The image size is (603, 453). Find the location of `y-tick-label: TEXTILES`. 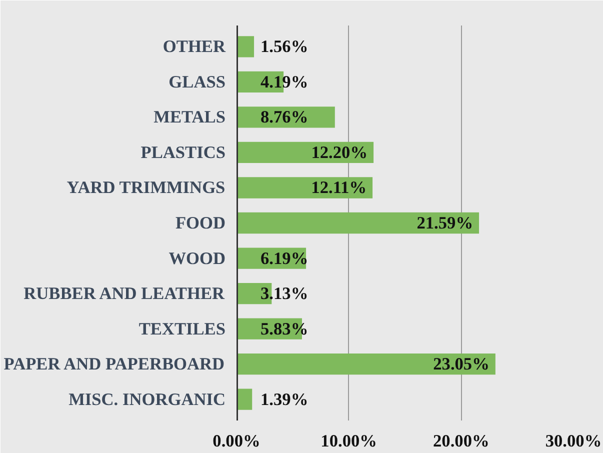

y-tick-label: TEXTILES is located at coordinates (182, 328).